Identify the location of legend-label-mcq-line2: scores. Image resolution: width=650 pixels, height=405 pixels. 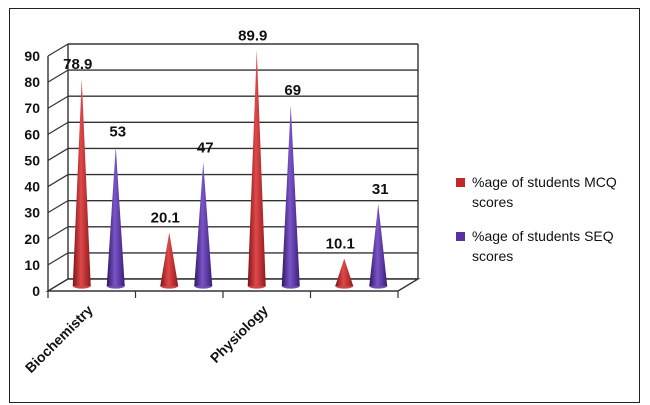
(493, 202).